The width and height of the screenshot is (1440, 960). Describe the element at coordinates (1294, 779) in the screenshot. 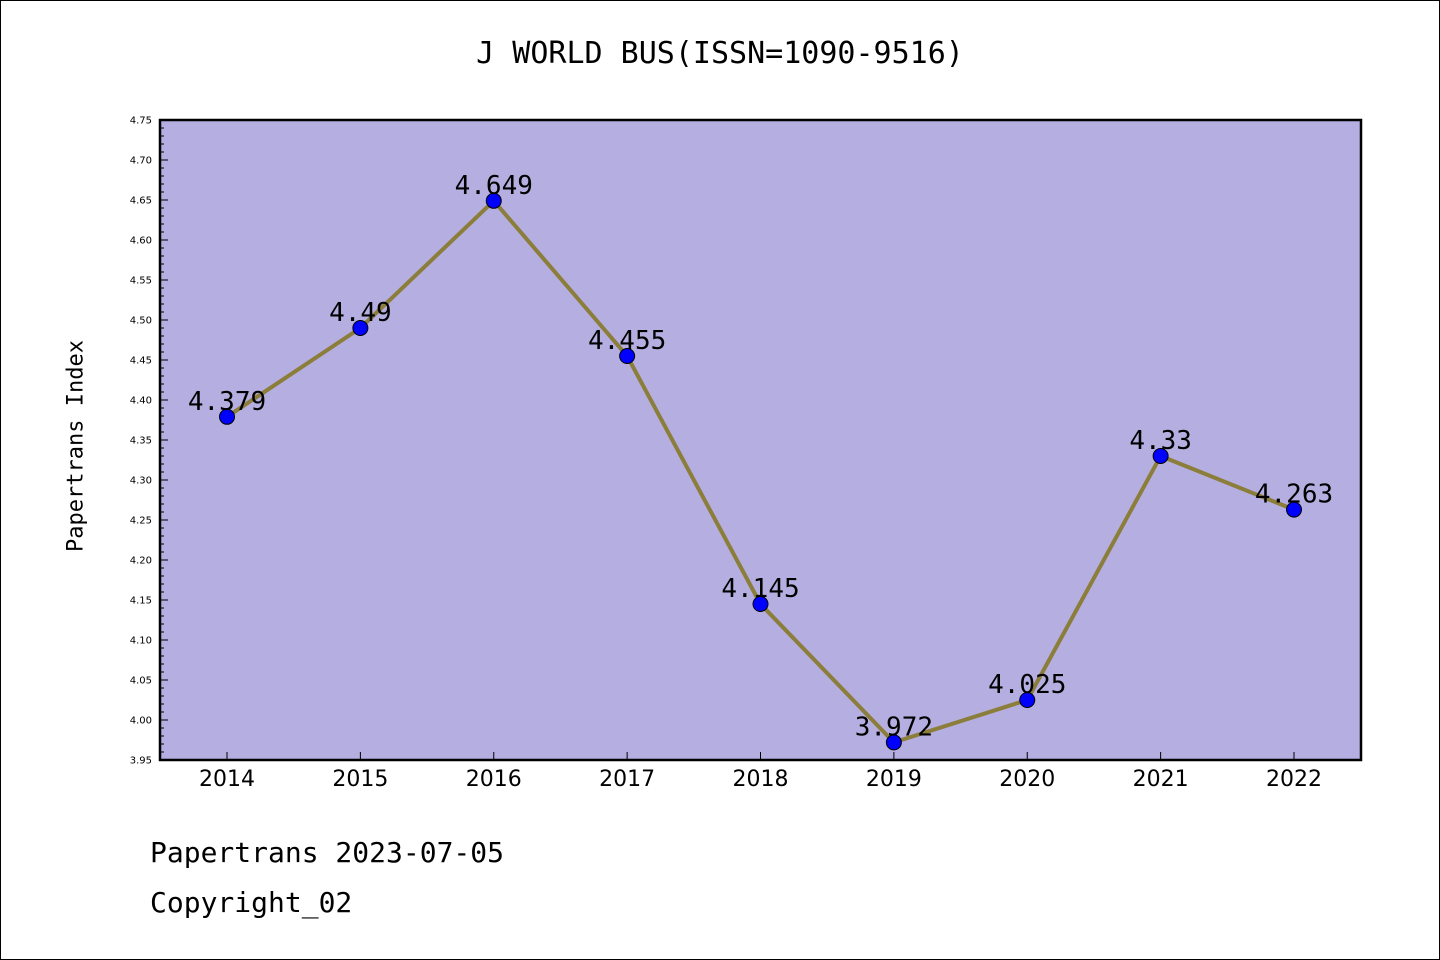

I see `x-tick-label: 2022` at that location.